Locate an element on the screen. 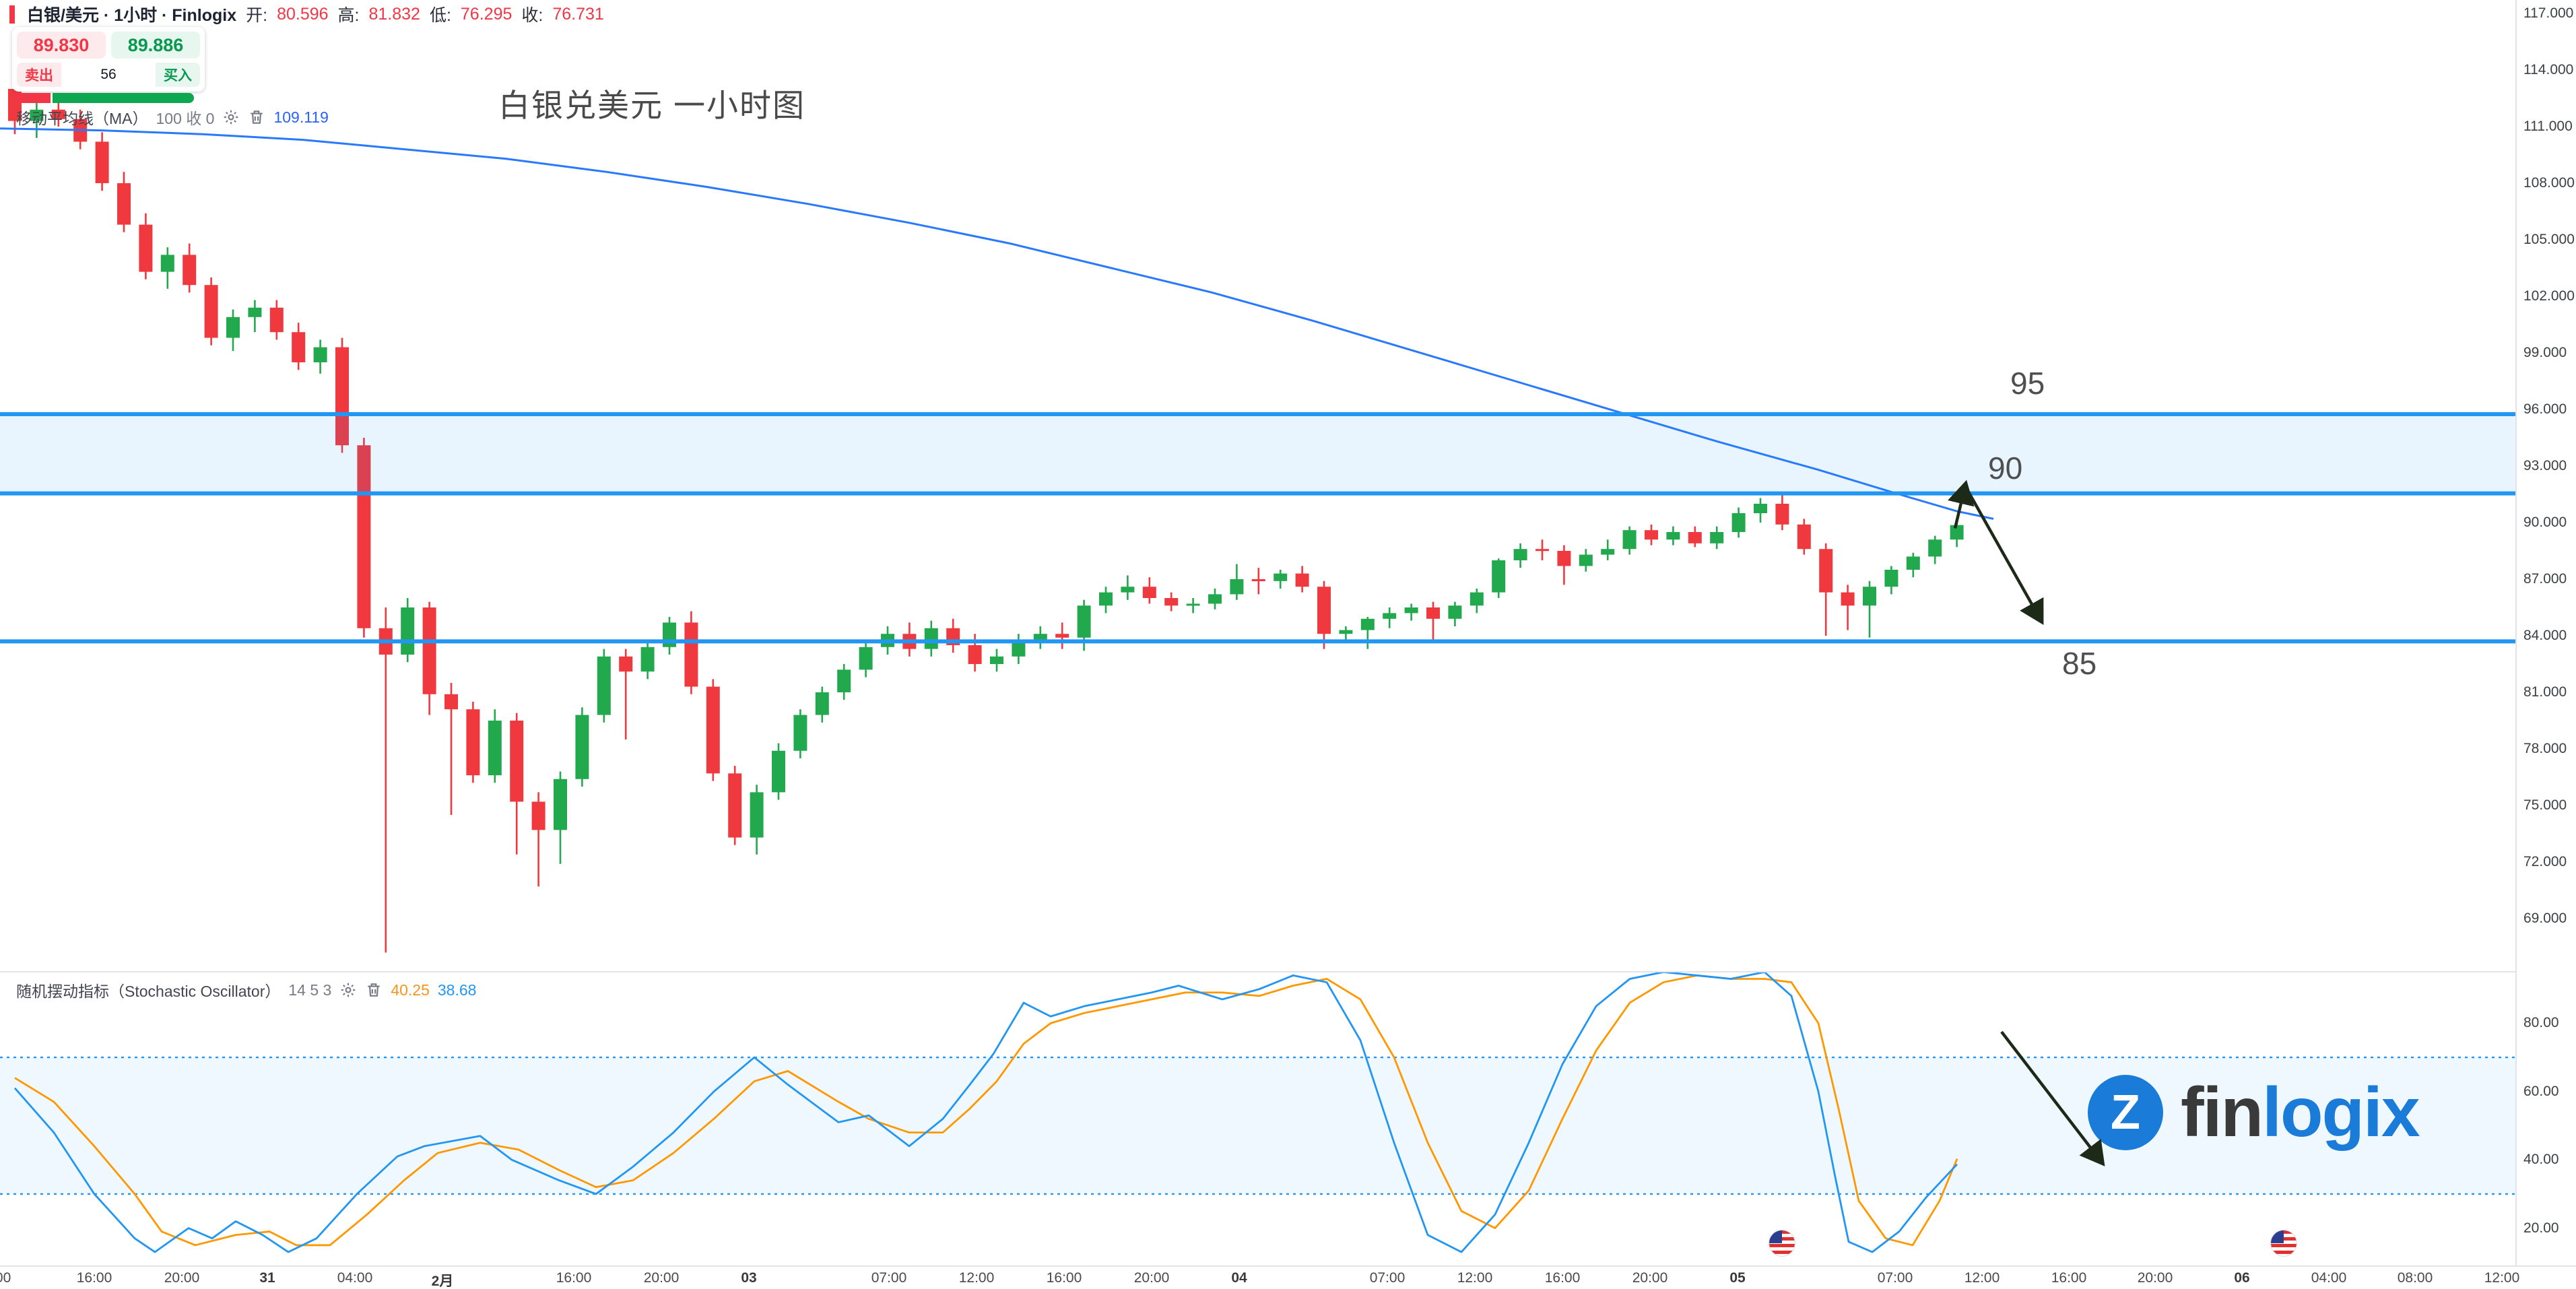 Image resolution: width=2576 pixels, height=1289 pixels. symbol-title: 白银/美元 · 1小时 · Finlogix is located at coordinates (132, 15).